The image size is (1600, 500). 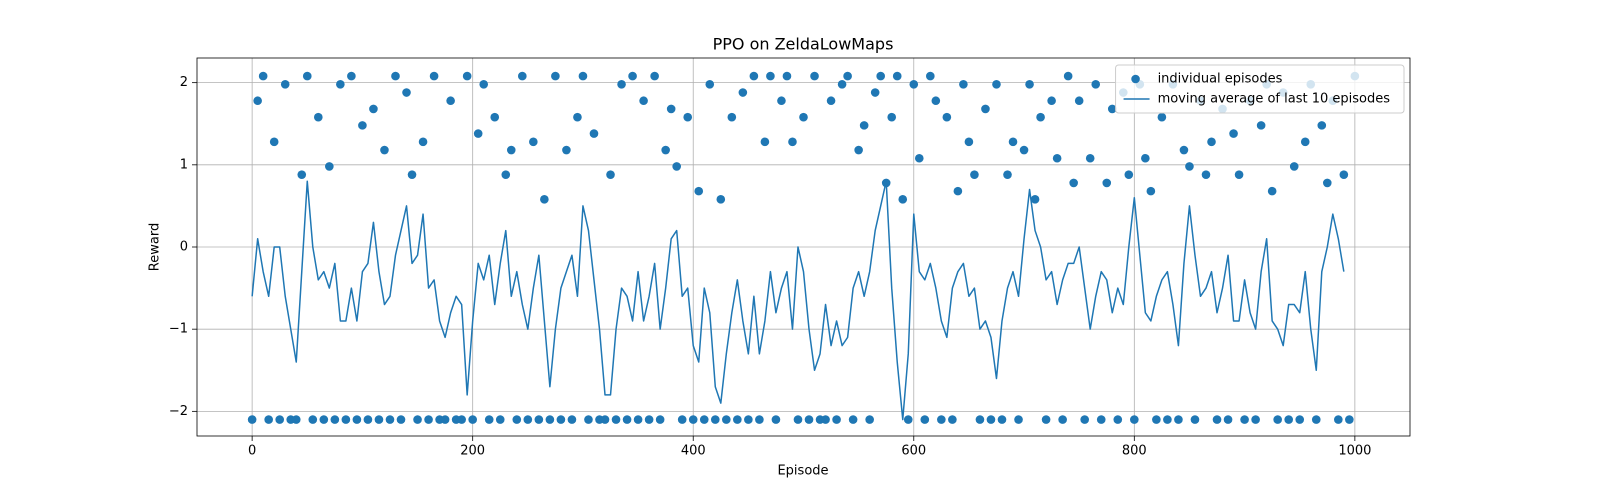 I want to click on y-tick-label: −1, so click(x=178, y=329).